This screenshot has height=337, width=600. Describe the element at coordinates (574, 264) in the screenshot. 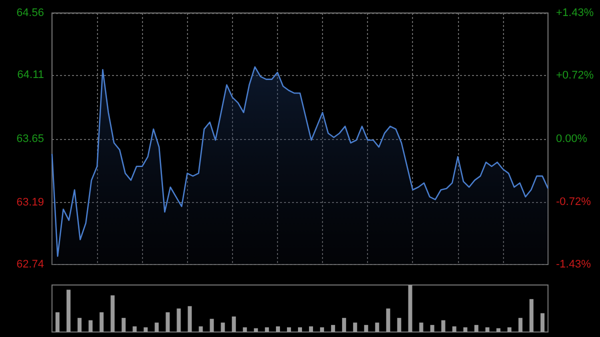

I see `y2-tick-label: -1.43%` at that location.